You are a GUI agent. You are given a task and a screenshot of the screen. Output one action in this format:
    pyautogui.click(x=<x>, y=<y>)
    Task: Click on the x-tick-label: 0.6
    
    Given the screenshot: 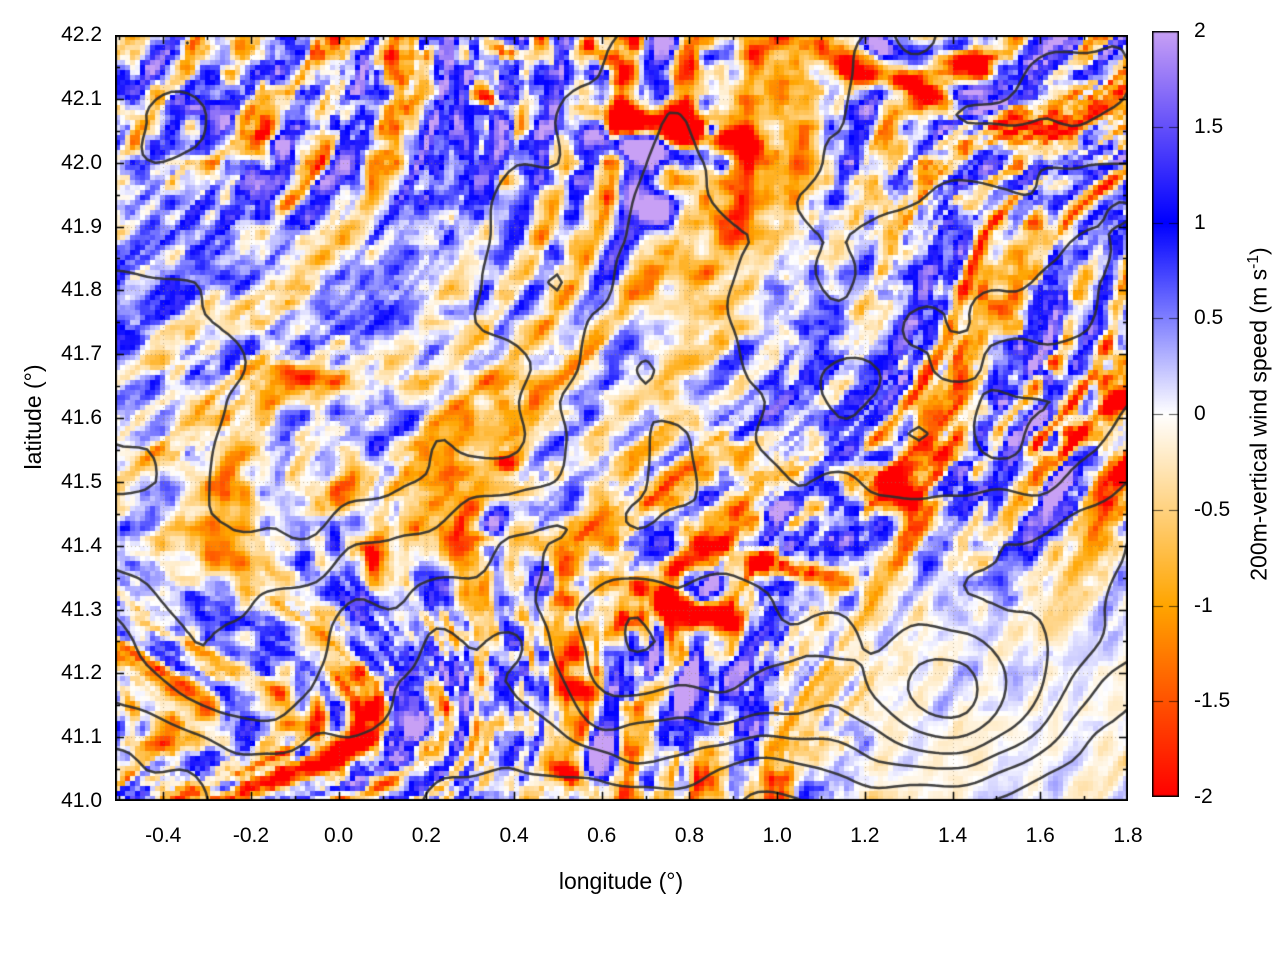 What is the action you would take?
    pyautogui.click(x=602, y=835)
    